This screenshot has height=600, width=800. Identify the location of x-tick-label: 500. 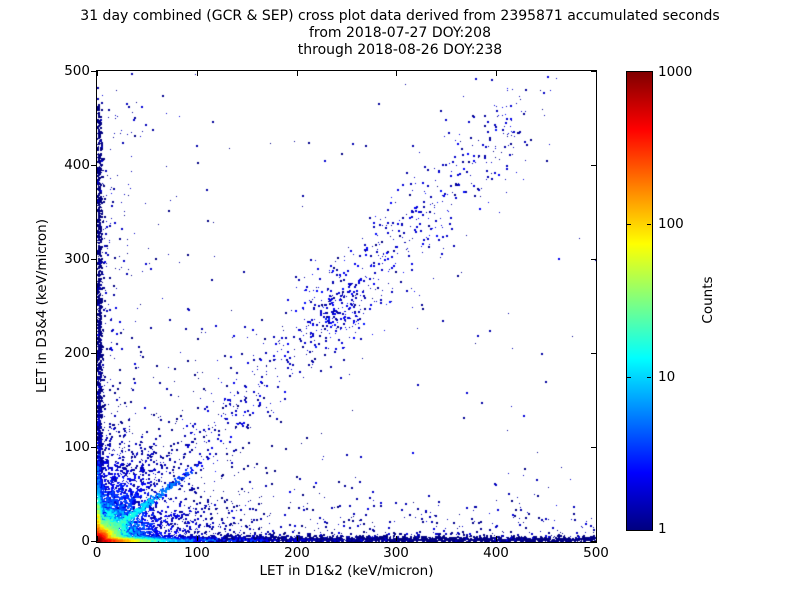
(596, 553).